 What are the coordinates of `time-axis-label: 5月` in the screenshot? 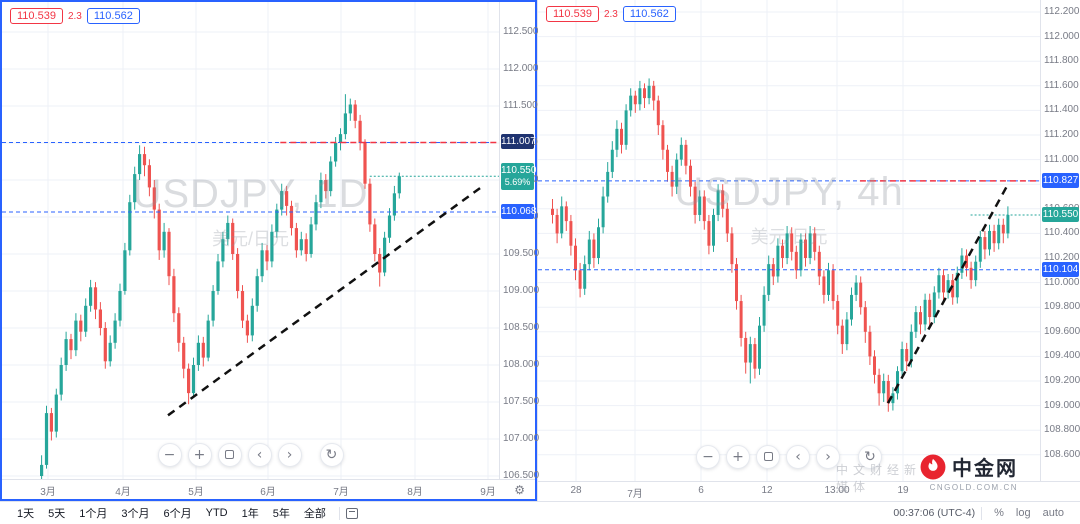 It's located at (196, 492).